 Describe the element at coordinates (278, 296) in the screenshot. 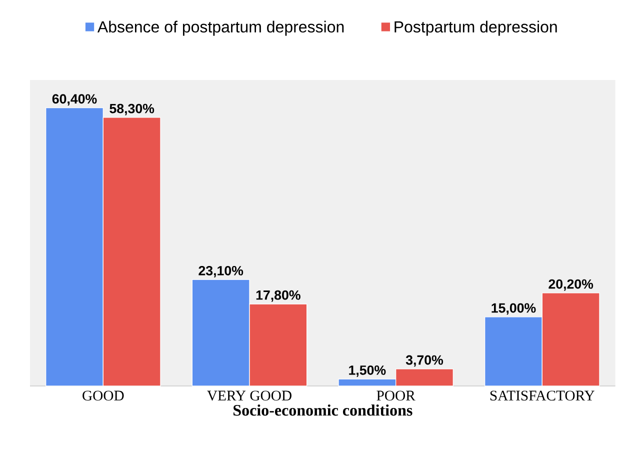

I see `data-label: 17,80%` at that location.